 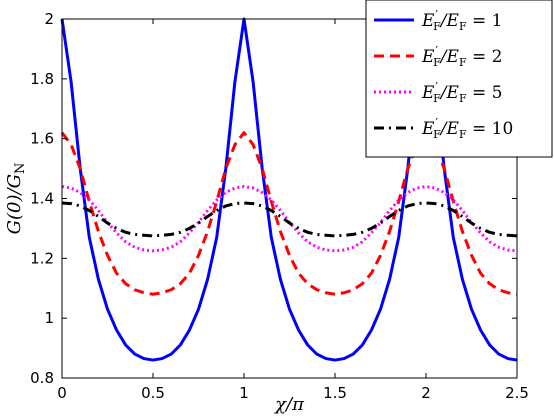 I want to click on legend-box, so click(x=459, y=79).